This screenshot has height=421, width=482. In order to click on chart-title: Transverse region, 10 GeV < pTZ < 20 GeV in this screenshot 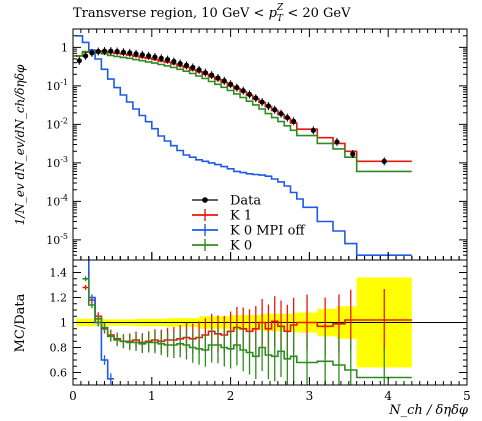, I will do `click(212, 13)`.